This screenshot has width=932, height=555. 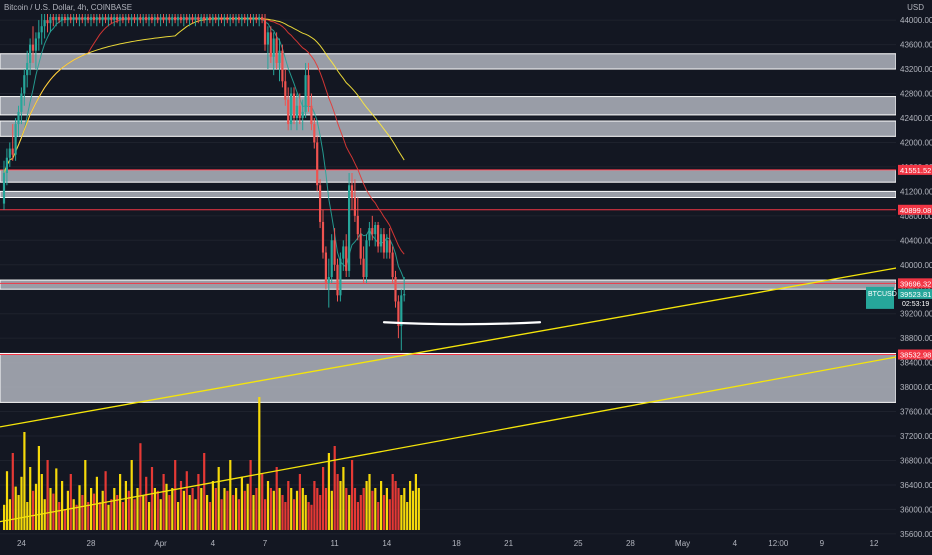 What do you see at coordinates (882, 294) in the screenshot?
I see `symbol-tag-text: BTCUSD` at bounding box center [882, 294].